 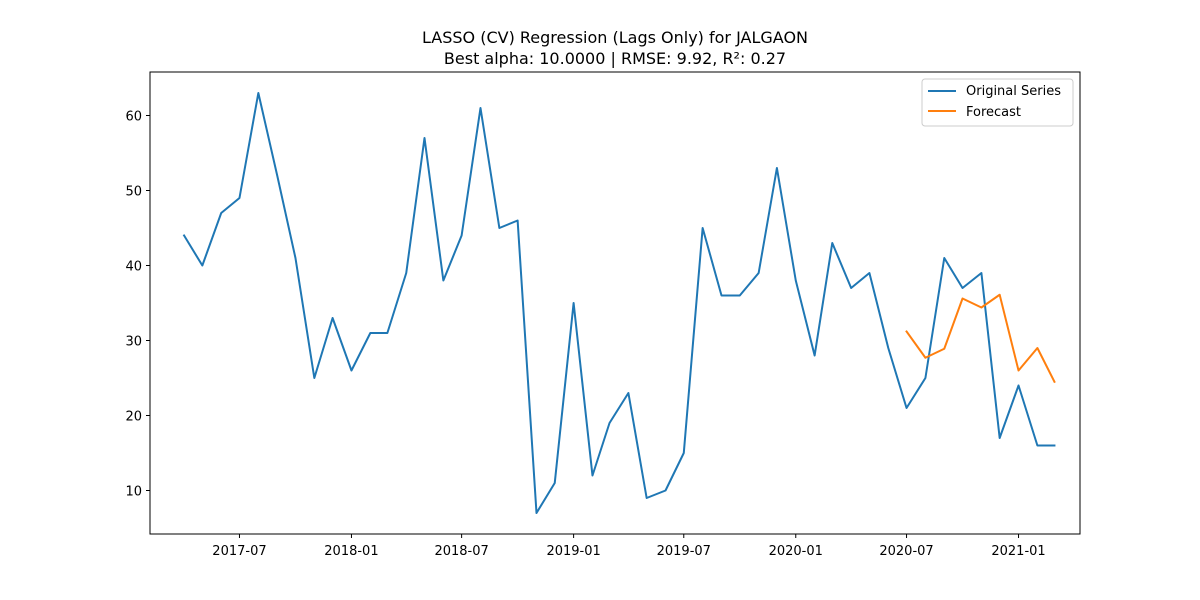 What do you see at coordinates (980, 338) in the screenshot?
I see `series-line-forecast` at bounding box center [980, 338].